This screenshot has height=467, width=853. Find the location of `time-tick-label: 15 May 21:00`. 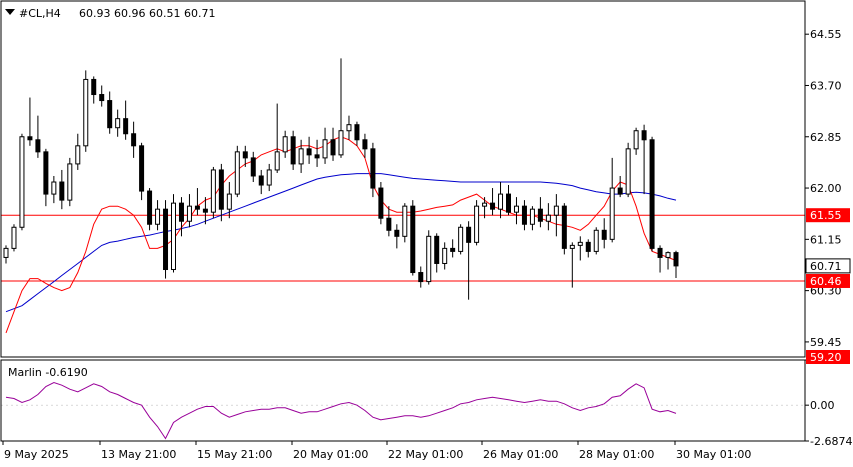

time-tick-label: 15 May 21:00 is located at coordinates (234, 454).